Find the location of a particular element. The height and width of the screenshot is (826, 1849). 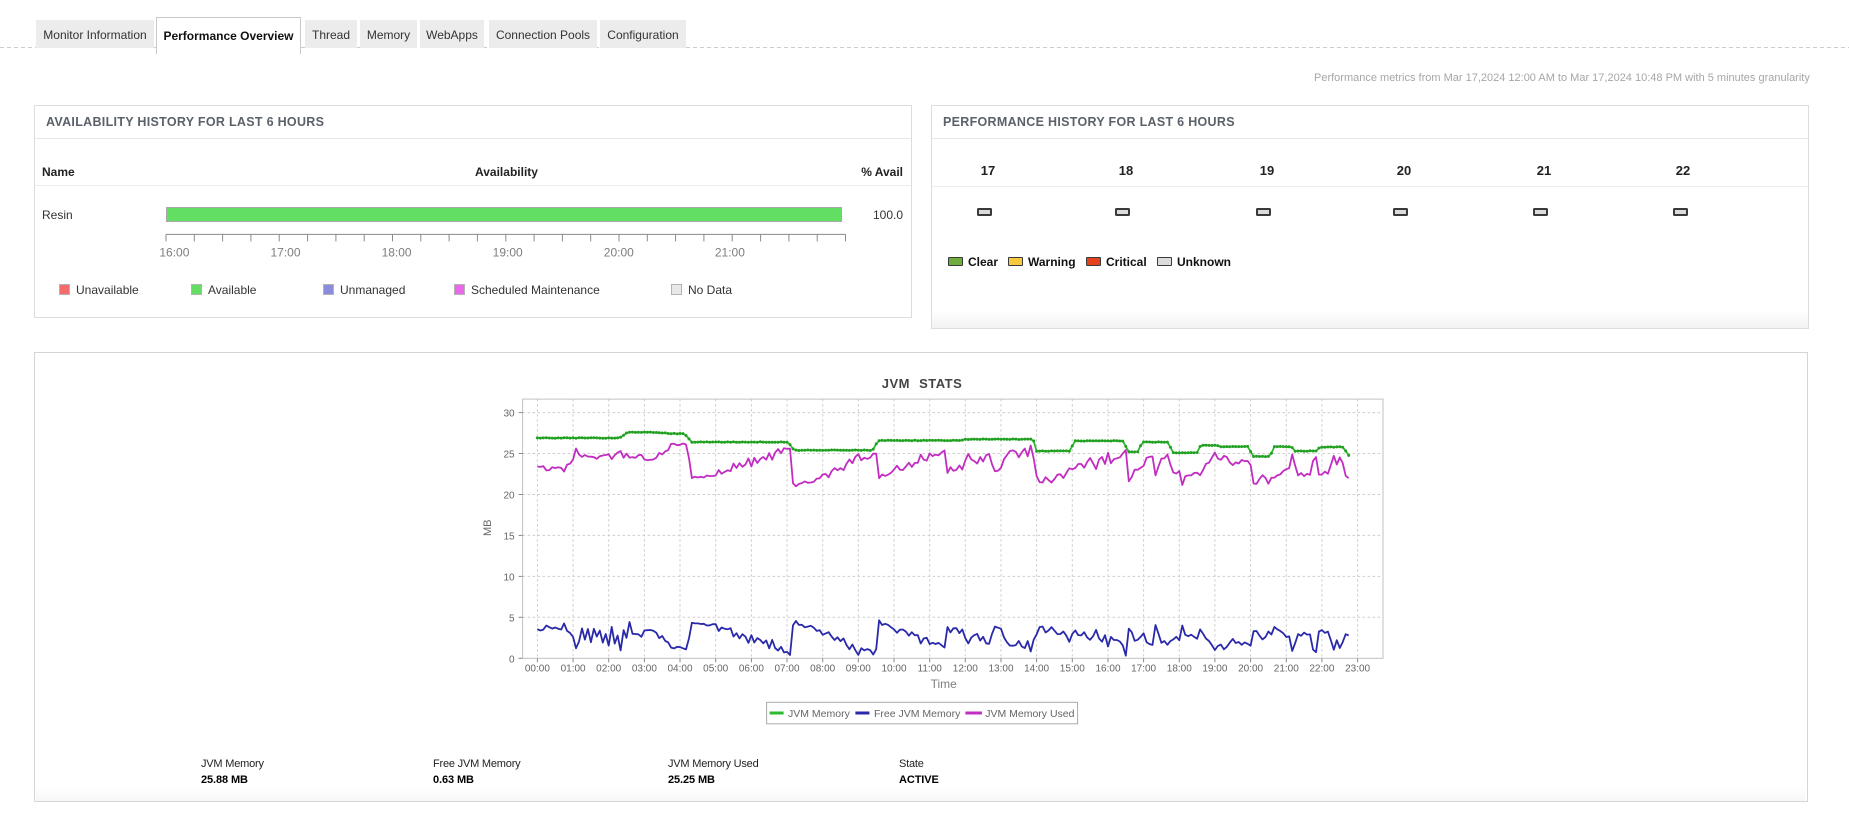

svg-text: Time is located at coordinates (944, 684).